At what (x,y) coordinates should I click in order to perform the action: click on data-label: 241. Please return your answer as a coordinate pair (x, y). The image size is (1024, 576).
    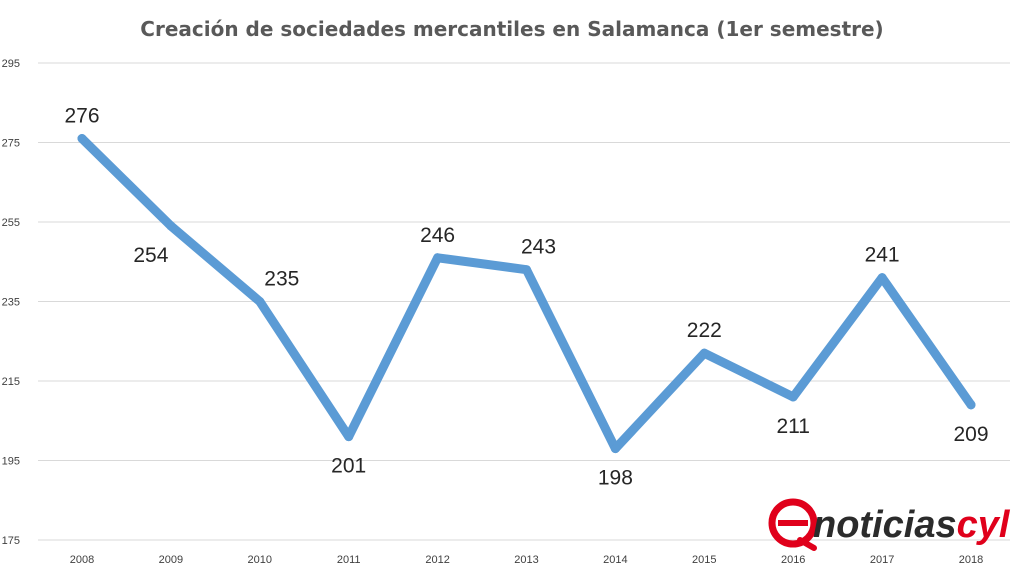
    Looking at the image, I should click on (882, 255).